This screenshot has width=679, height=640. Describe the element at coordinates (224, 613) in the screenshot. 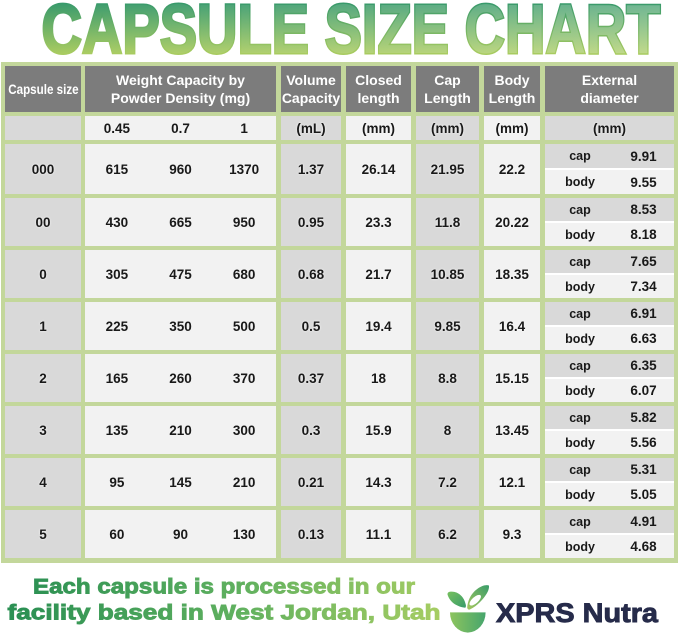

I see `svg-text:facility based in West Jordan,: facility based in West Jordan, Utah` at that location.